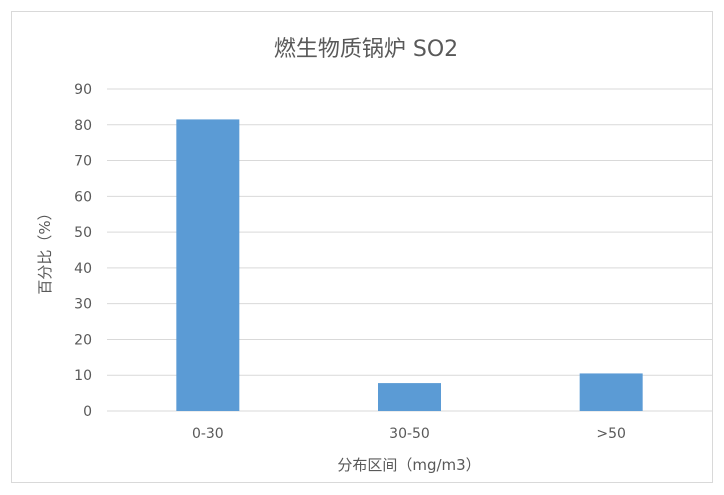 The width and height of the screenshot is (724, 495). What do you see at coordinates (611, 434) in the screenshot?
I see `x-tick-label: >50` at bounding box center [611, 434].